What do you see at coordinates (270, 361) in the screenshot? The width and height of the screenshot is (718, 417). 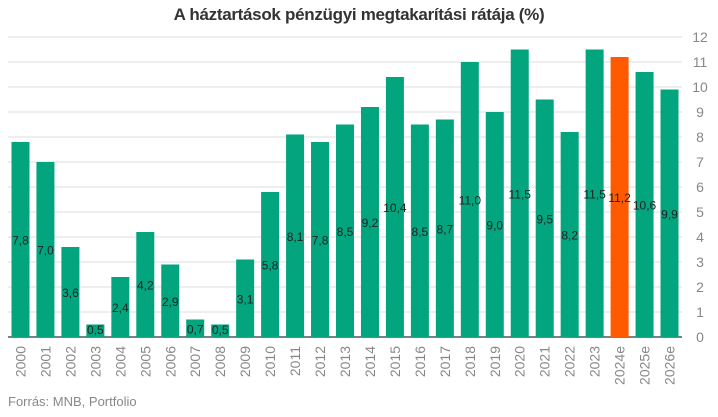 I see `x-tick-label: 2010` at bounding box center [270, 361].